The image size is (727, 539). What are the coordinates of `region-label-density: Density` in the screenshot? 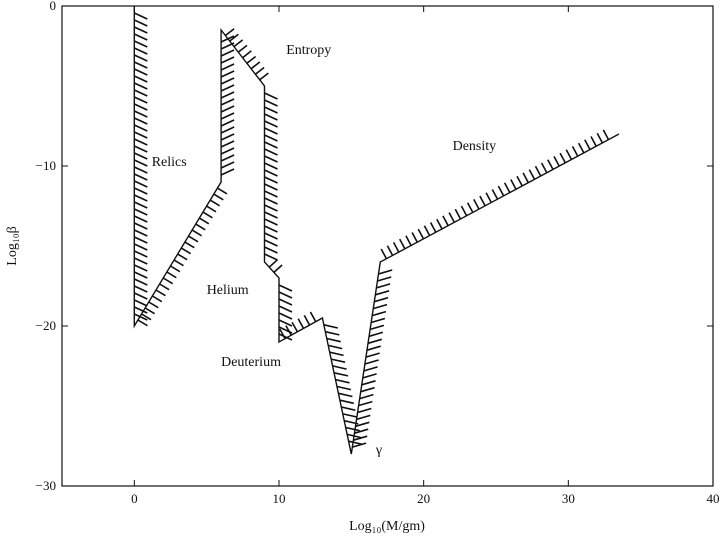 It's located at (475, 146).